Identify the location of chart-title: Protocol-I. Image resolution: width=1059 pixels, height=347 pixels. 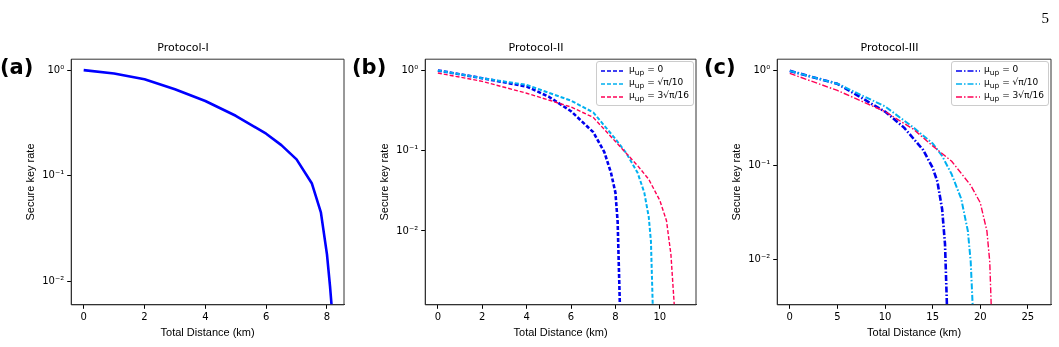
(183, 48).